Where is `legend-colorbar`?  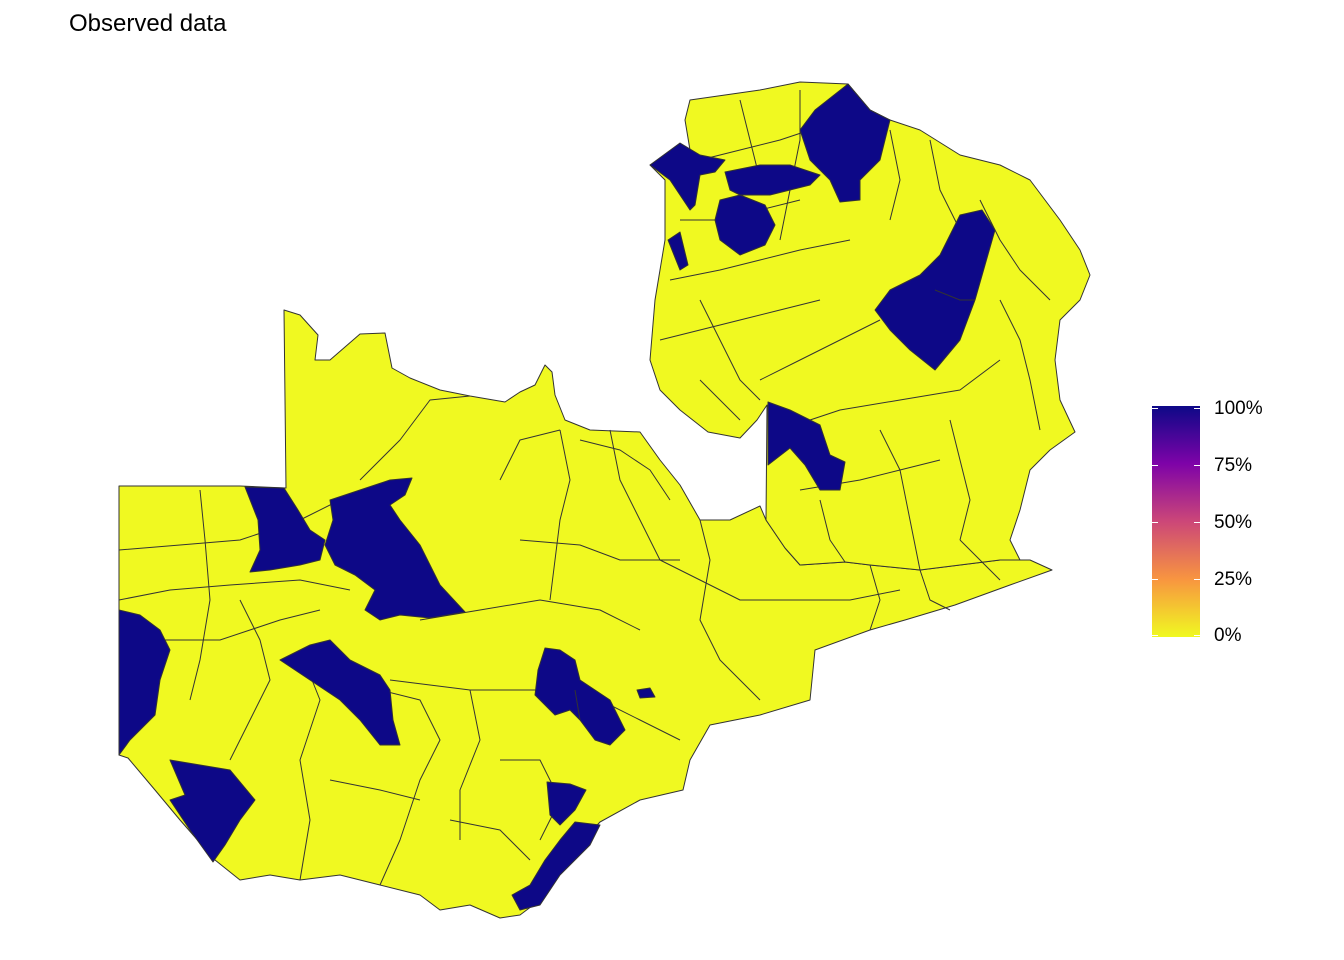
legend-colorbar is located at coordinates (1176, 521).